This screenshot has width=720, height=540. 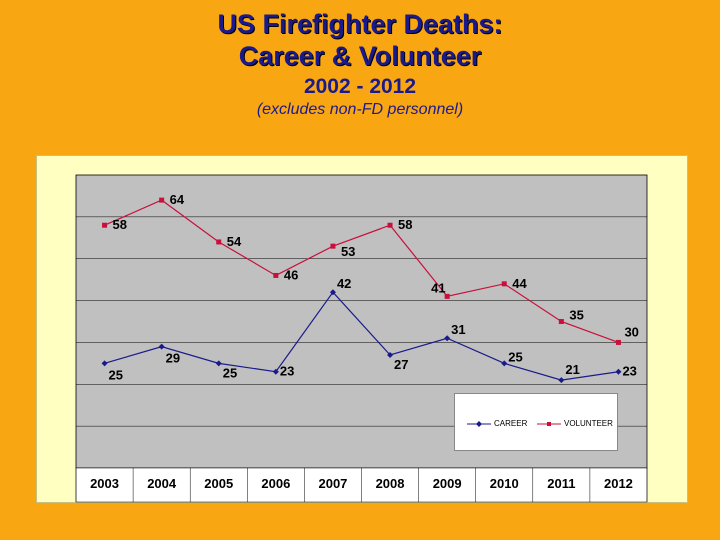 I want to click on chart-subtitle-note: (excludes non-FD personnel), so click(x=360, y=109).